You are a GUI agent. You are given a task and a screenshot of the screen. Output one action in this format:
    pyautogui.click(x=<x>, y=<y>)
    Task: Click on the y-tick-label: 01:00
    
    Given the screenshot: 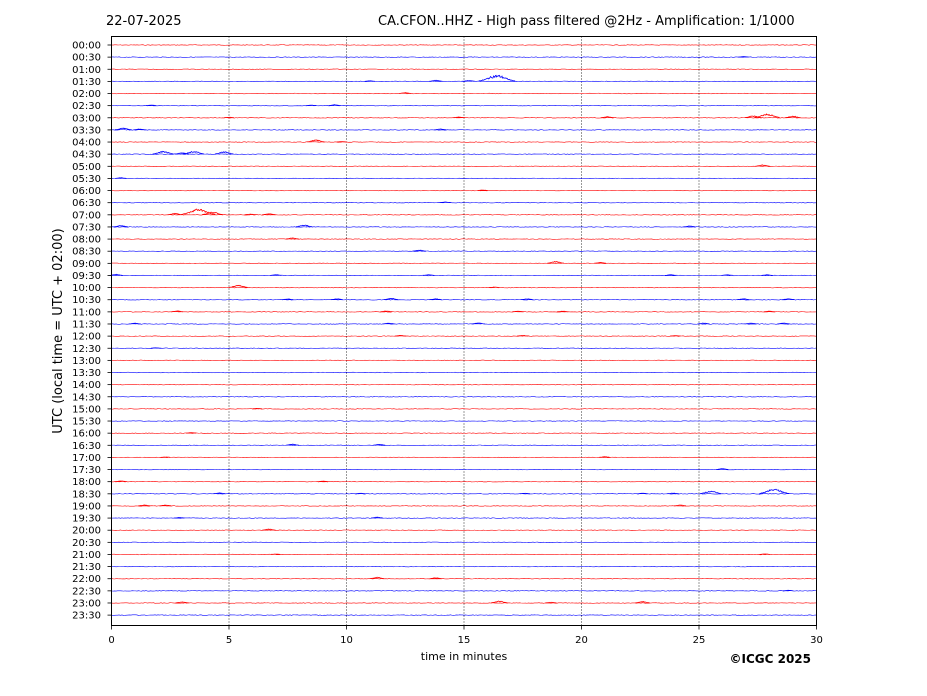 What is the action you would take?
    pyautogui.click(x=86, y=70)
    